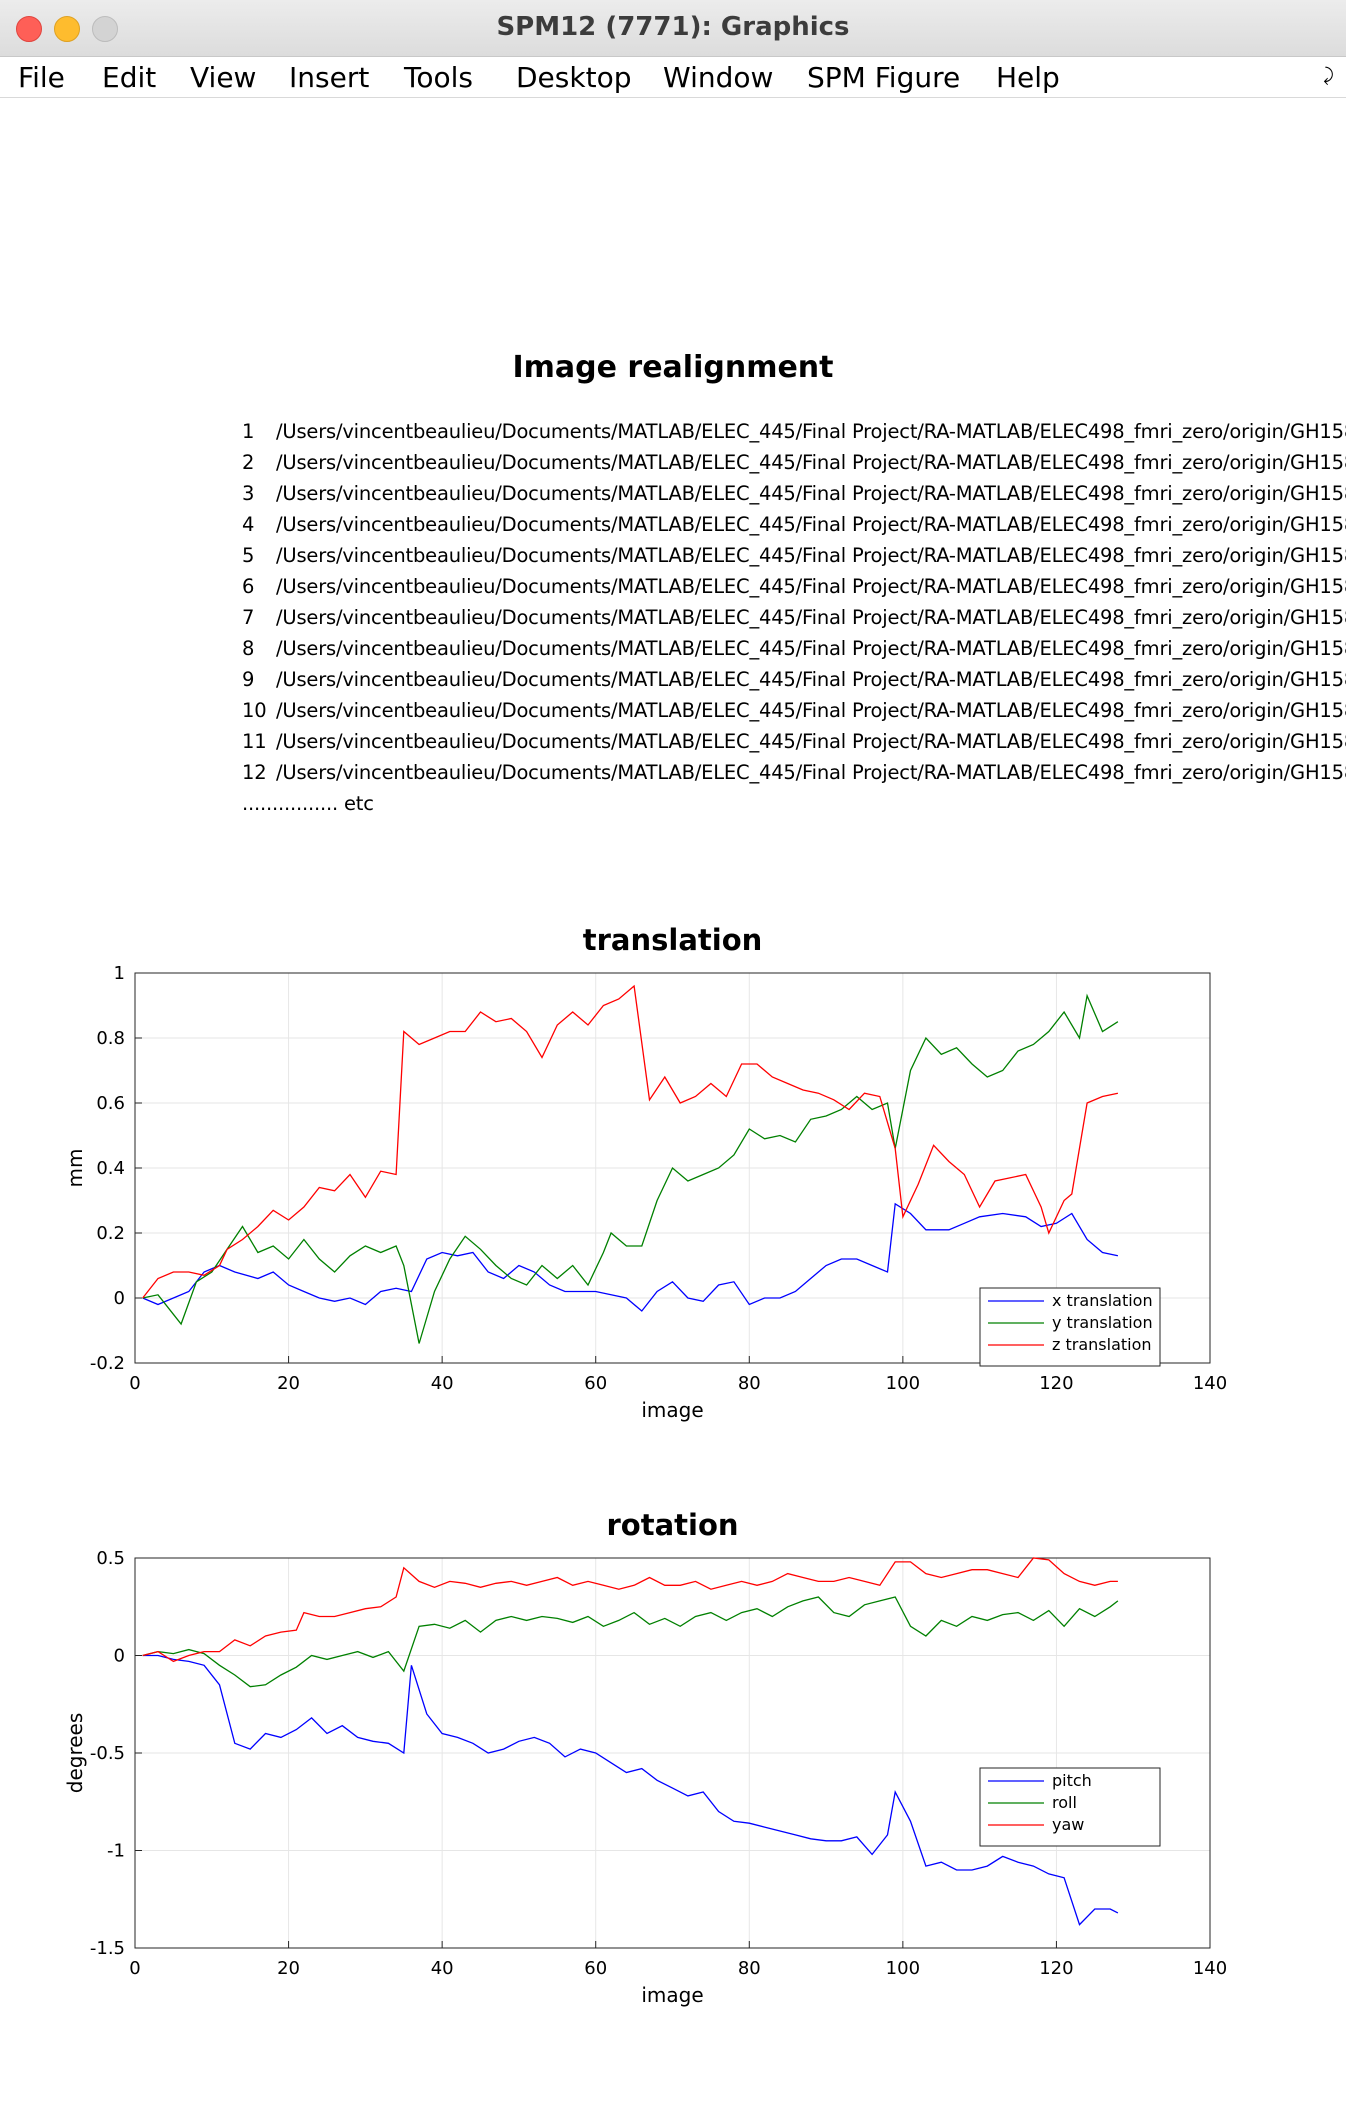  Describe the element at coordinates (630, 1257) in the screenshot. I see `series-line-x-translation` at that location.